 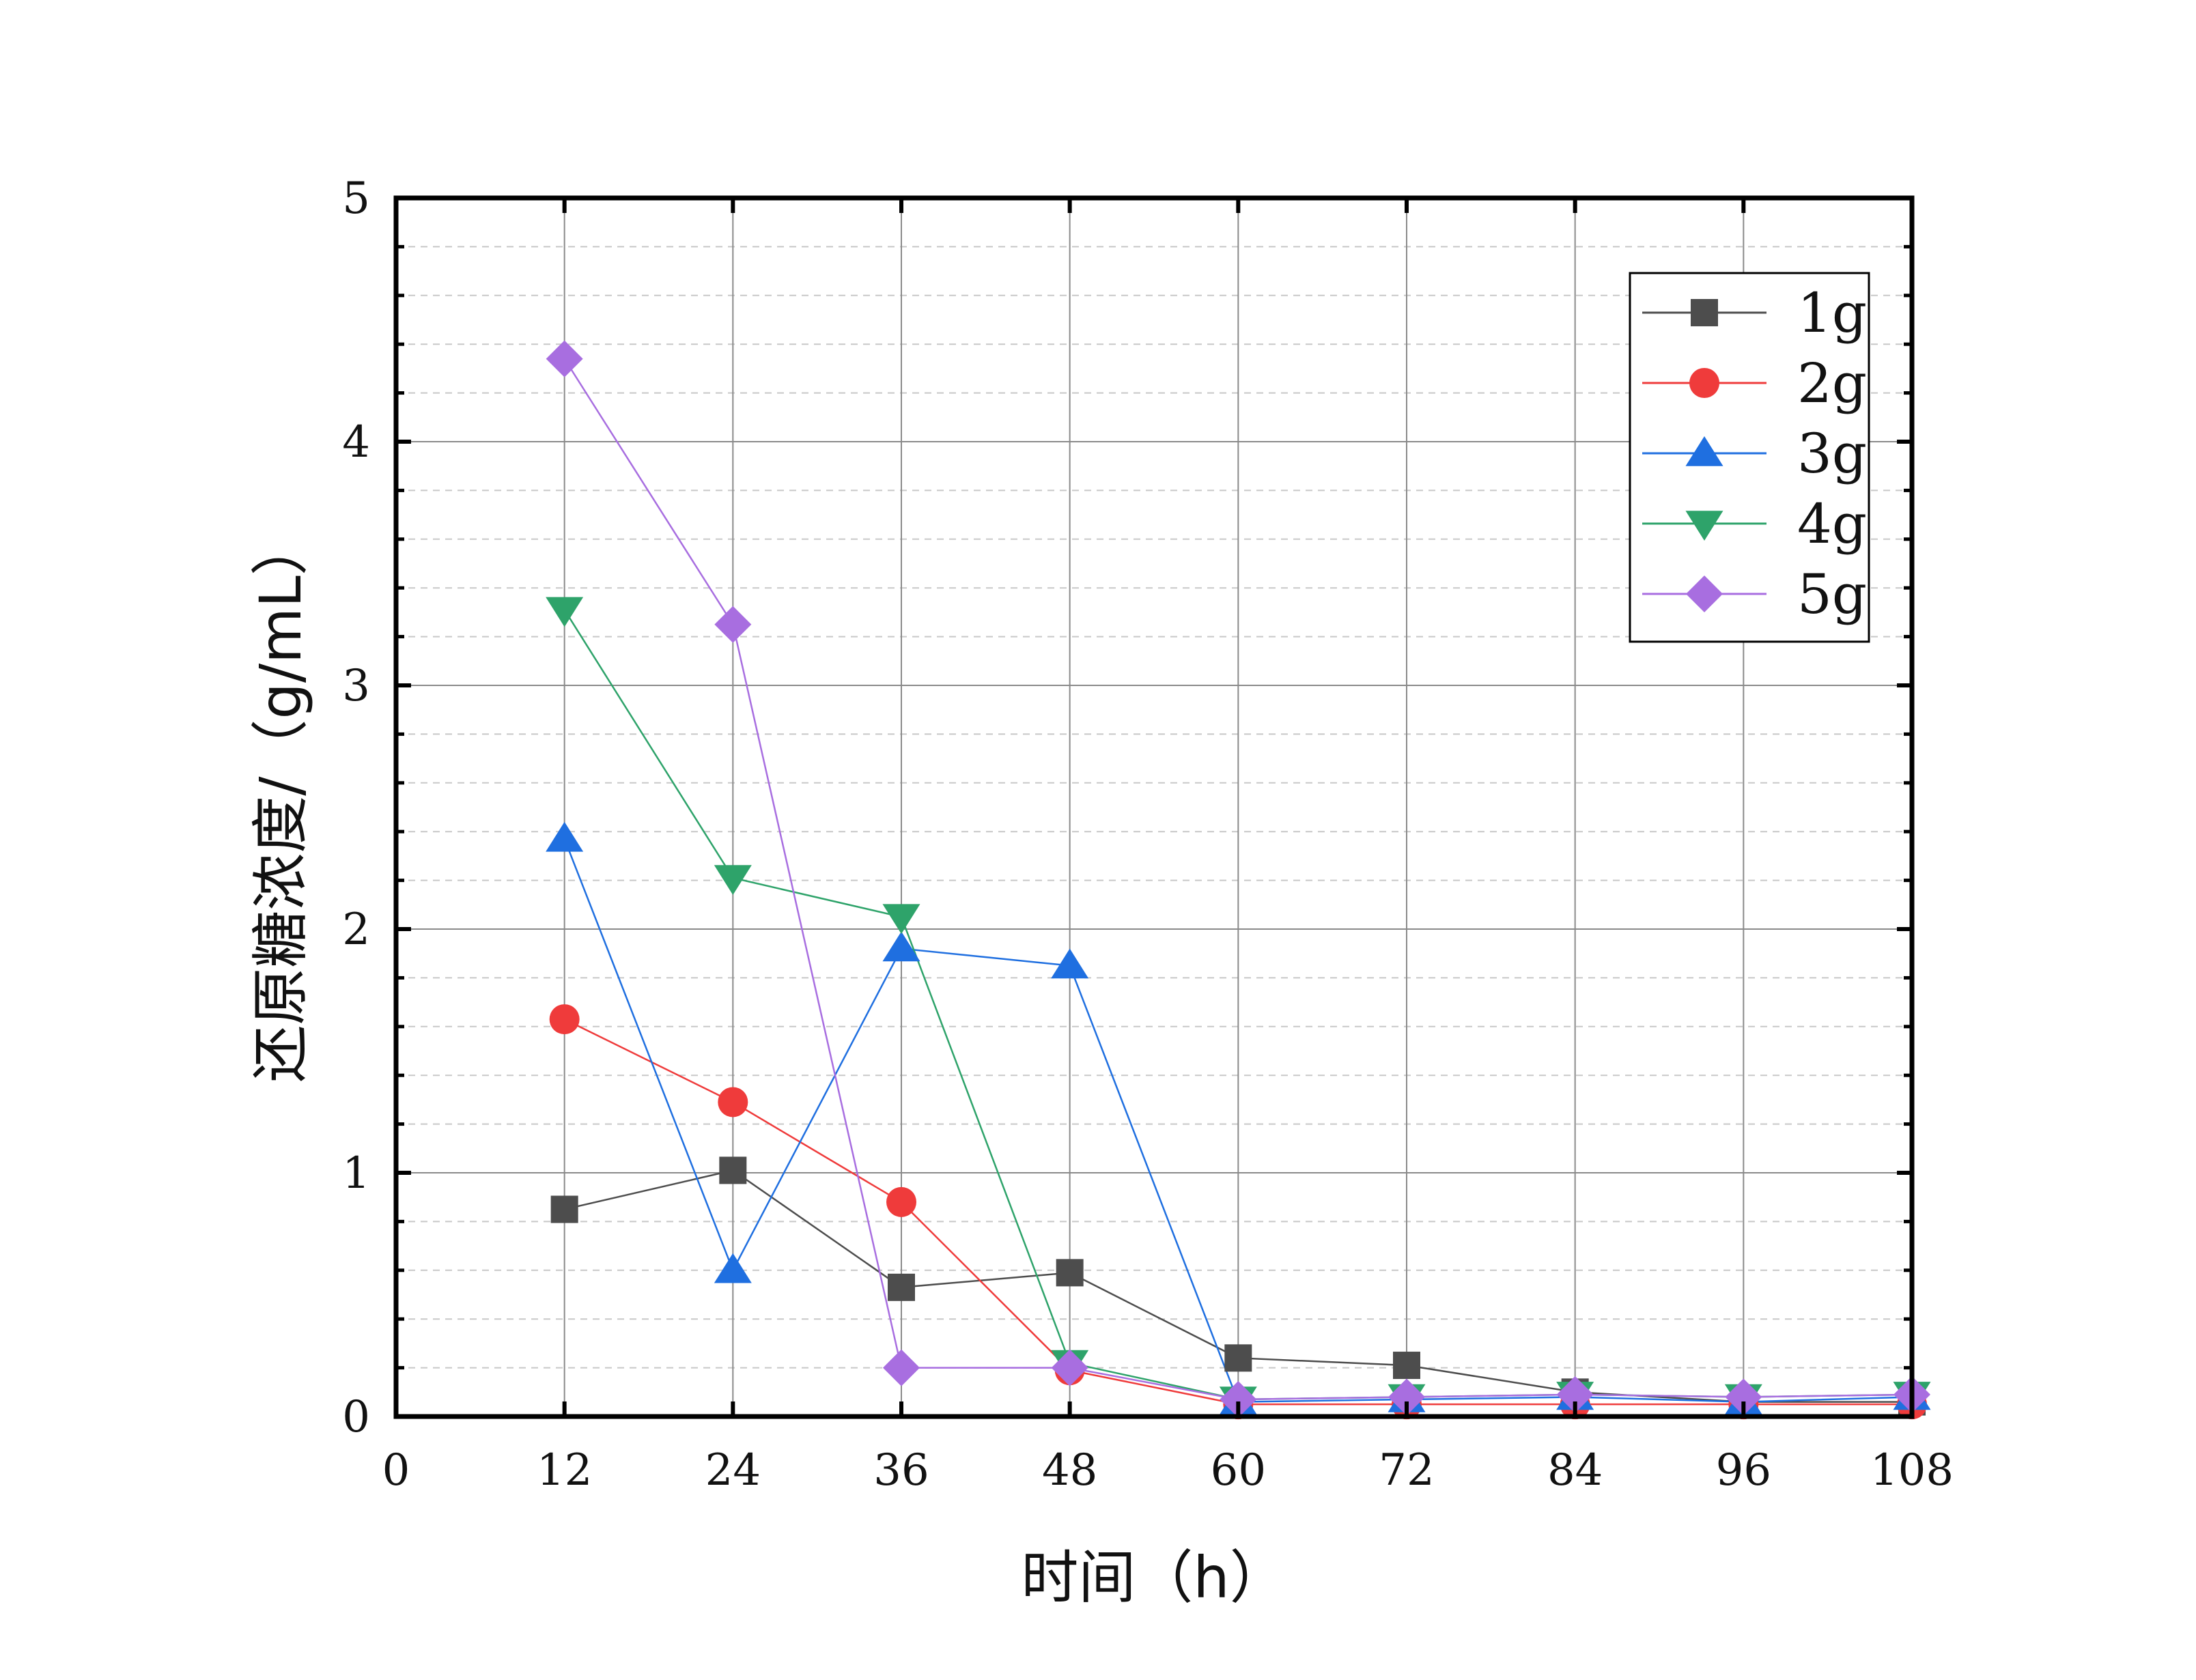 What do you see at coordinates (1755, 594) in the screenshot?
I see `legend-item: 5g` at bounding box center [1755, 594].